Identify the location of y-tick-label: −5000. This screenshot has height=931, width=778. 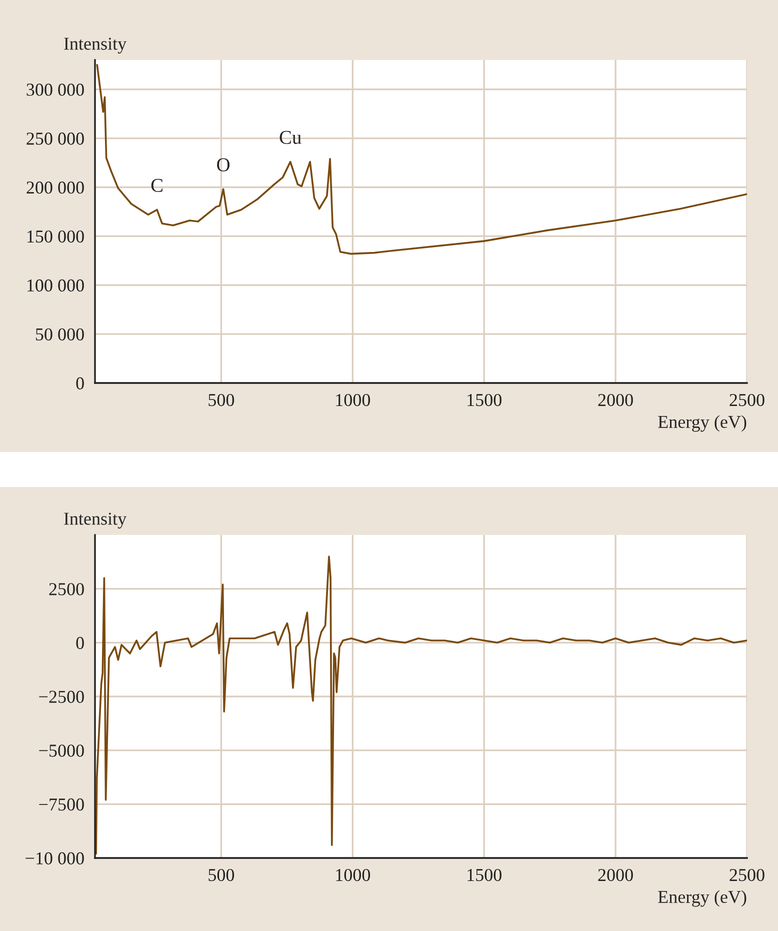
(61, 750).